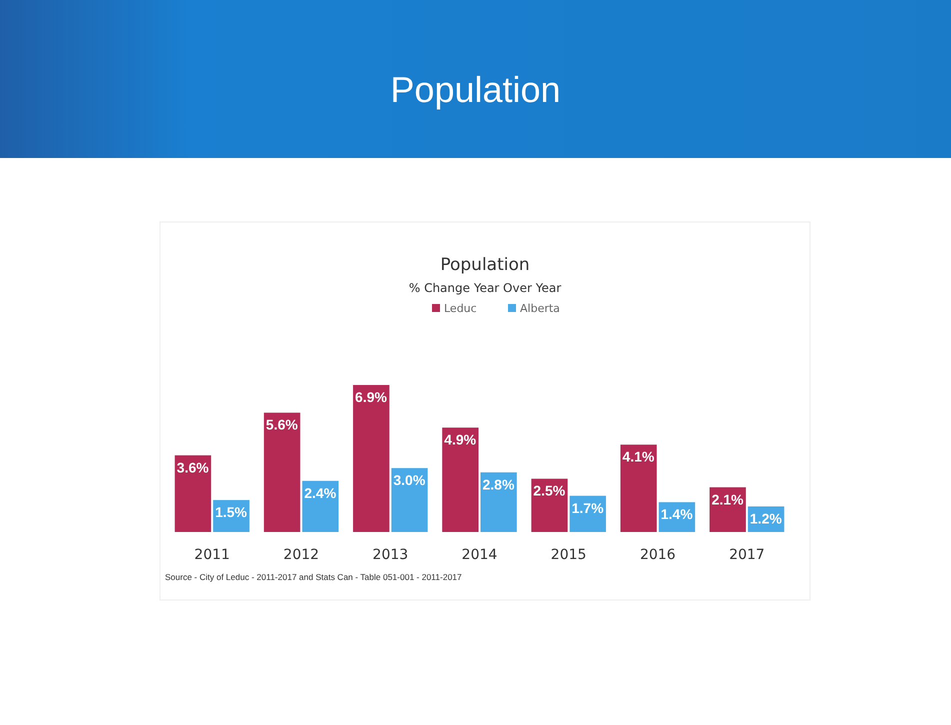 This screenshot has width=951, height=725. I want to click on data-label: 2.5%, so click(549, 490).